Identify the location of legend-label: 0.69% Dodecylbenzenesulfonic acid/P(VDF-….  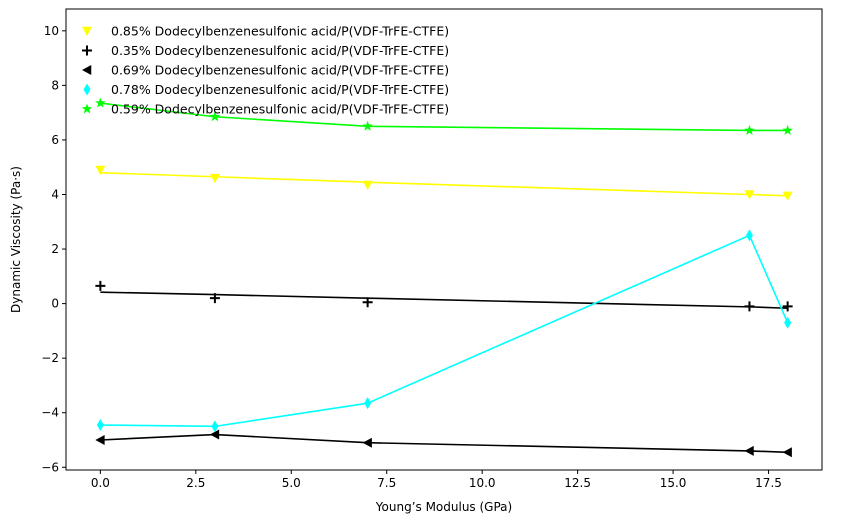
(280, 70).